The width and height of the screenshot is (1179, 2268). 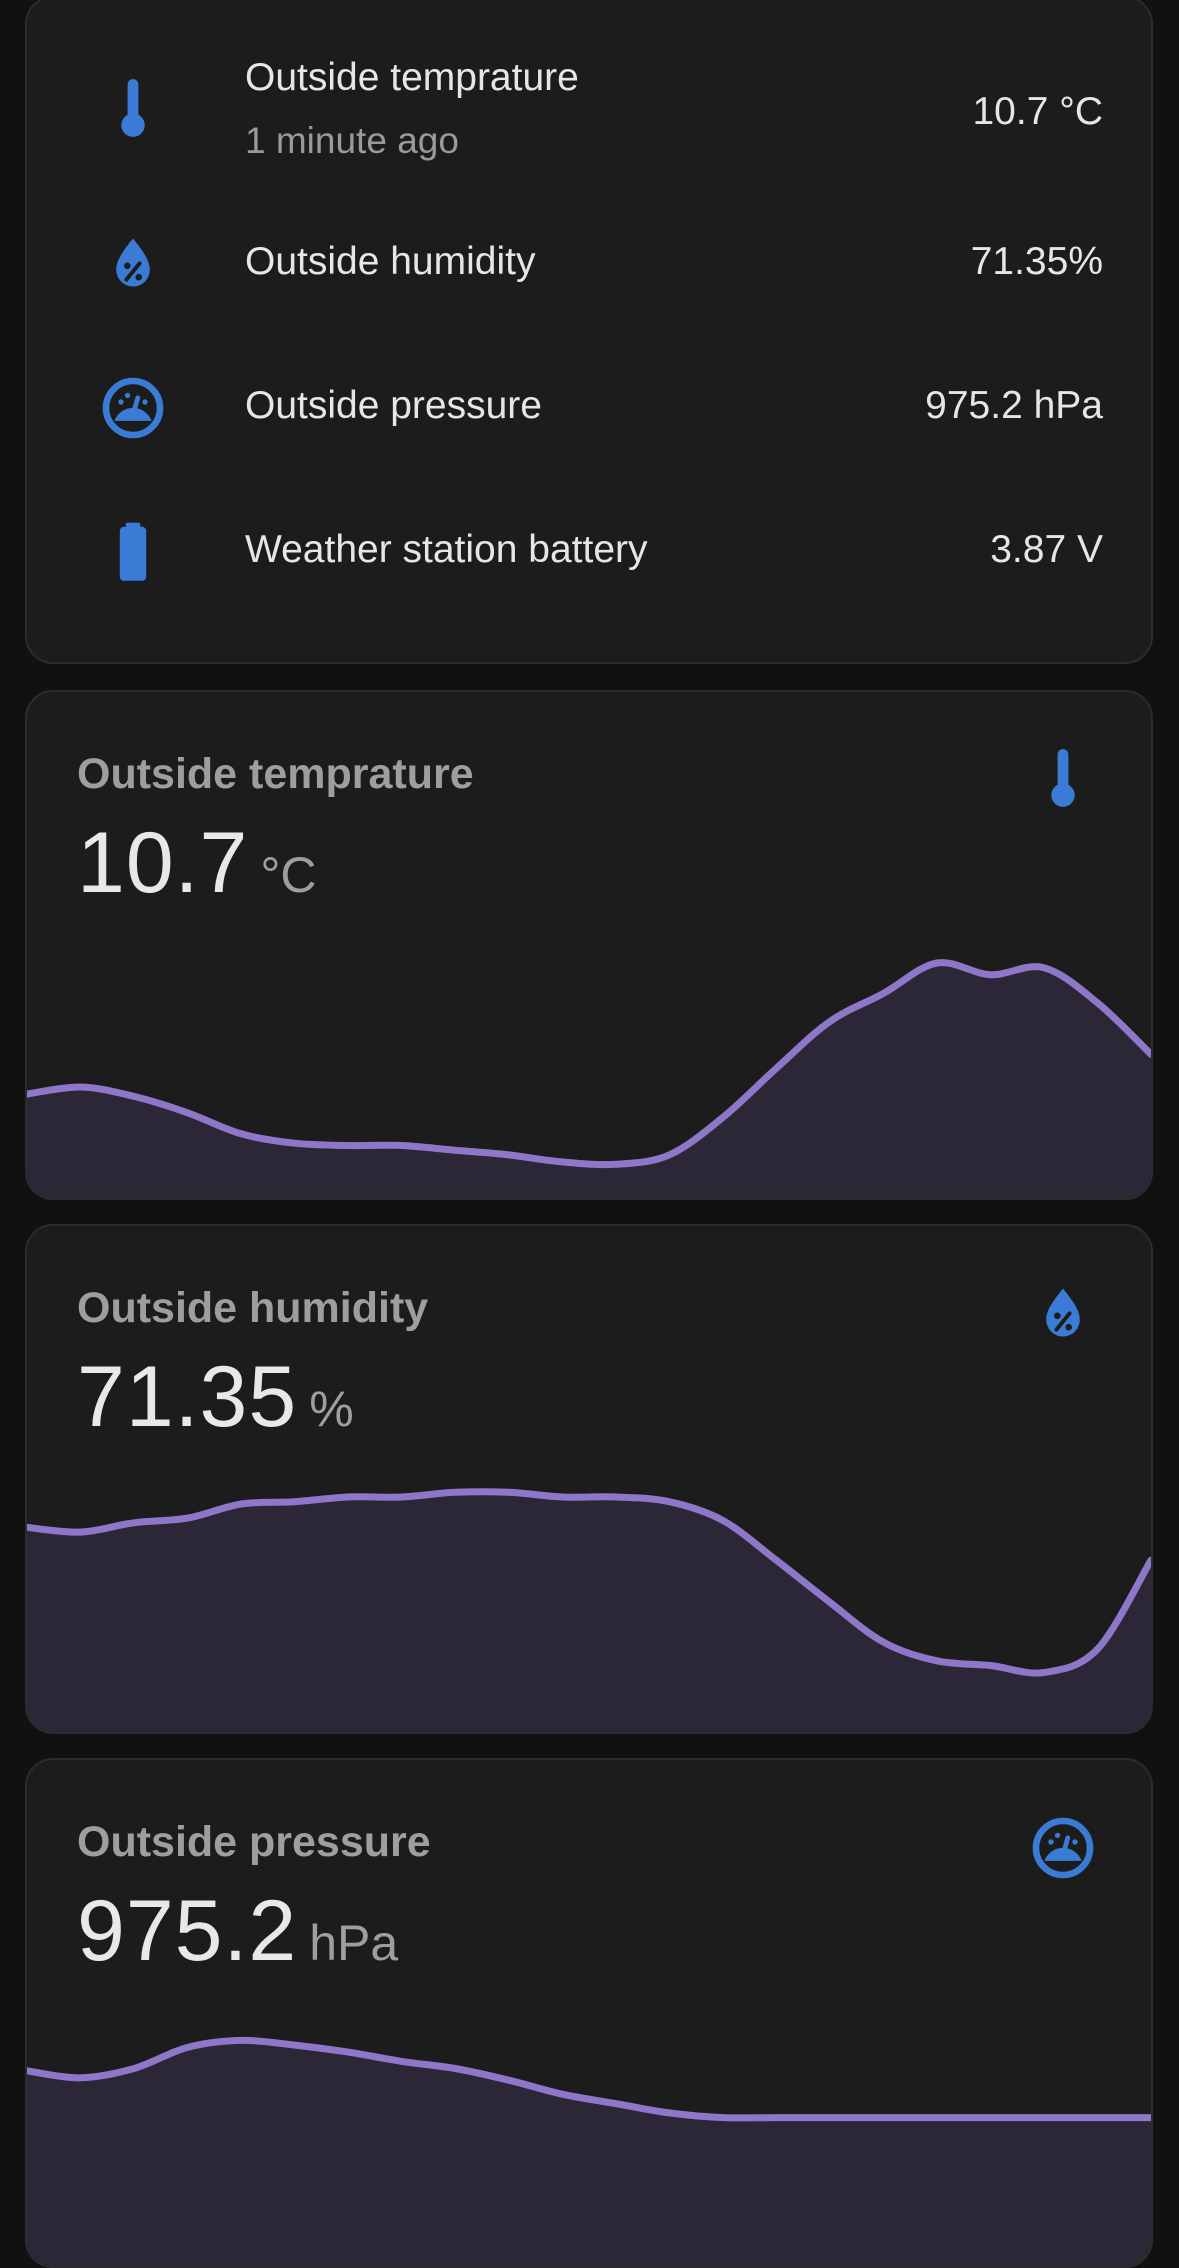 I want to click on sensor-card-title: Outside temprature, so click(x=275, y=774).